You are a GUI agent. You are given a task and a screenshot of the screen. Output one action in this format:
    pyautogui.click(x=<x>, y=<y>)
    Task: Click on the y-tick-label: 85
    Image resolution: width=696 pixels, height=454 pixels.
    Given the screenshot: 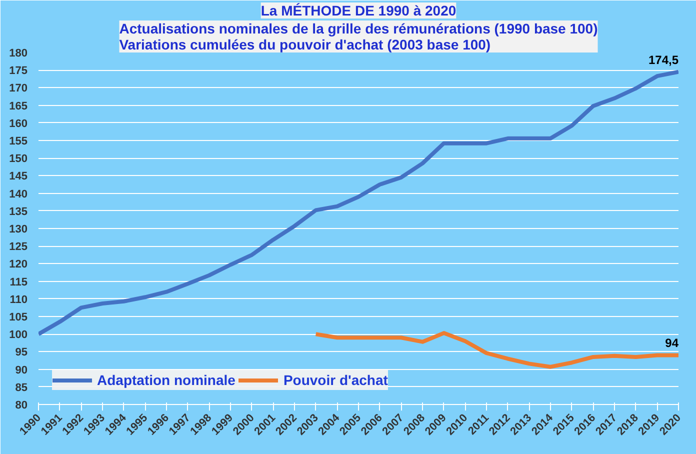 What is the action you would take?
    pyautogui.click(x=21, y=388)
    